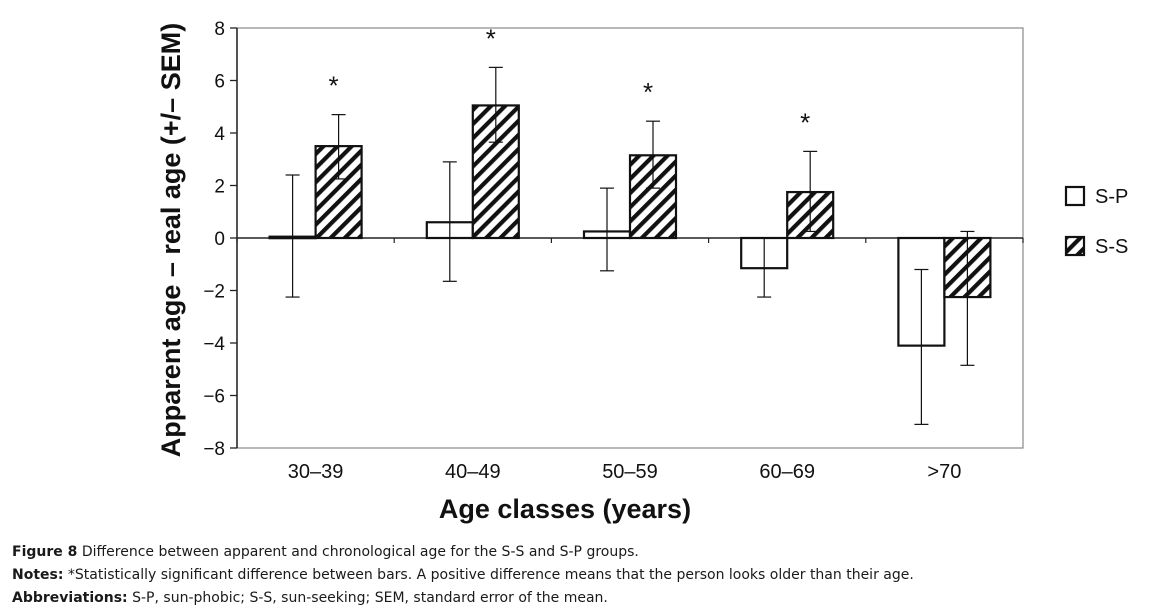  What do you see at coordinates (45, 552) in the screenshot?
I see `figure-label: Figure 8` at bounding box center [45, 552].